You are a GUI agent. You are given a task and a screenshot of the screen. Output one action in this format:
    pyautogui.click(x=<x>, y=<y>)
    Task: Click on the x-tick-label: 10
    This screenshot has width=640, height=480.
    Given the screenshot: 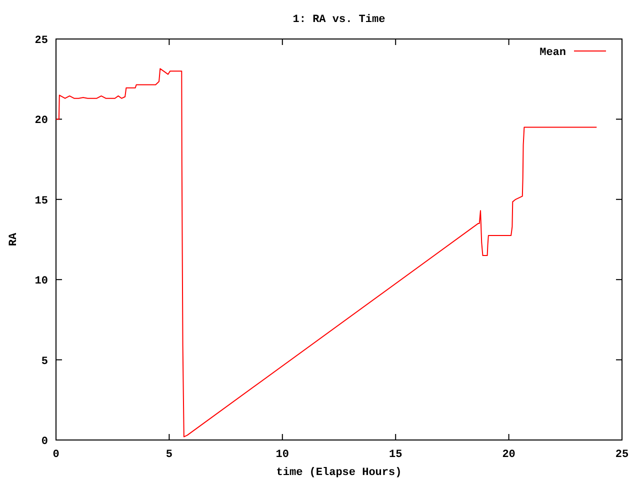 What is the action you would take?
    pyautogui.click(x=282, y=455)
    